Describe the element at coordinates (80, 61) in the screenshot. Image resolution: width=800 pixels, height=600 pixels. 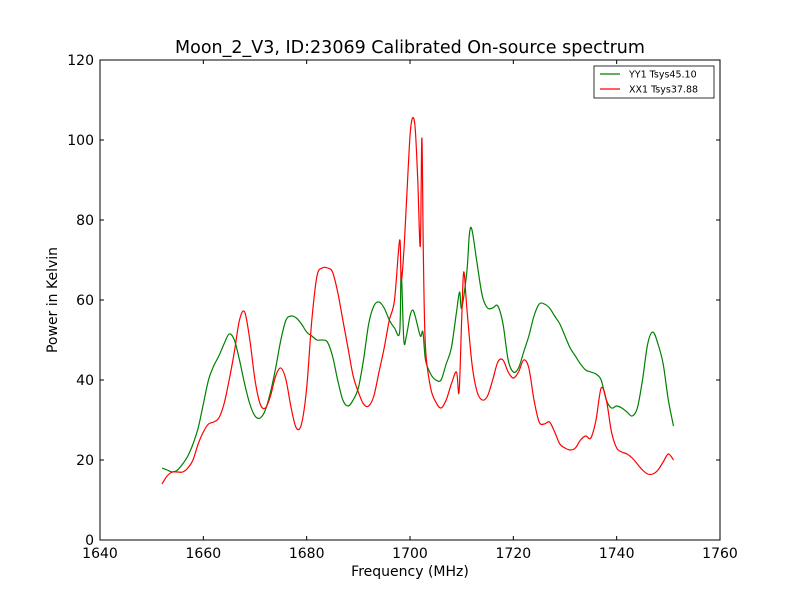
I see `y-tick-label: 120` at that location.